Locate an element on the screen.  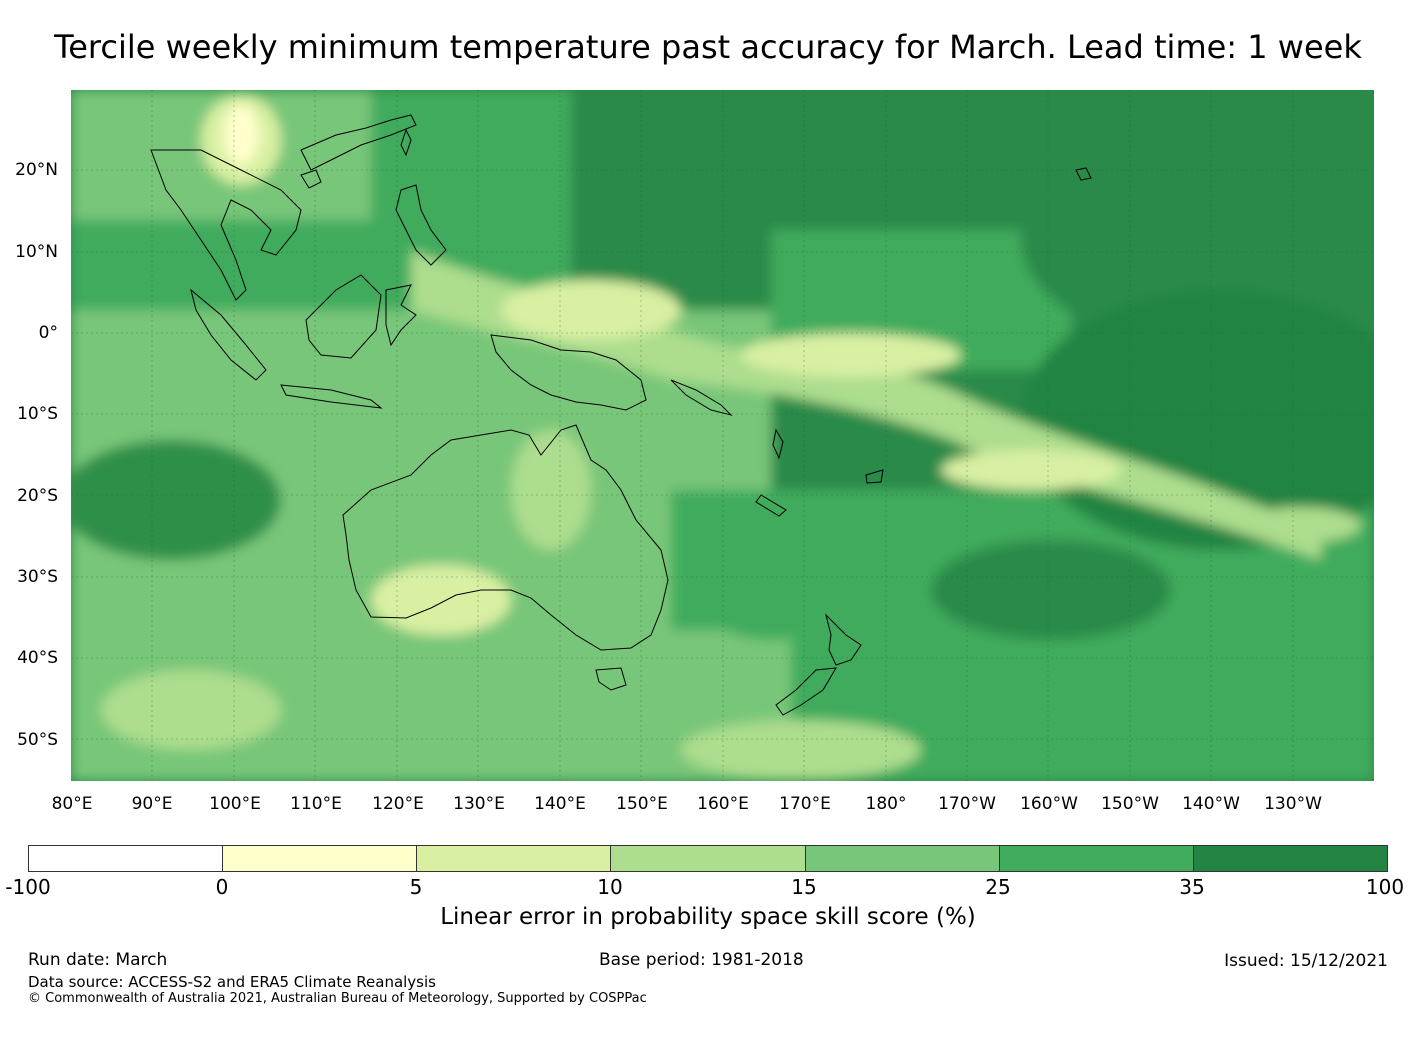
lon-label-110e: 110°E is located at coordinates (316, 804).